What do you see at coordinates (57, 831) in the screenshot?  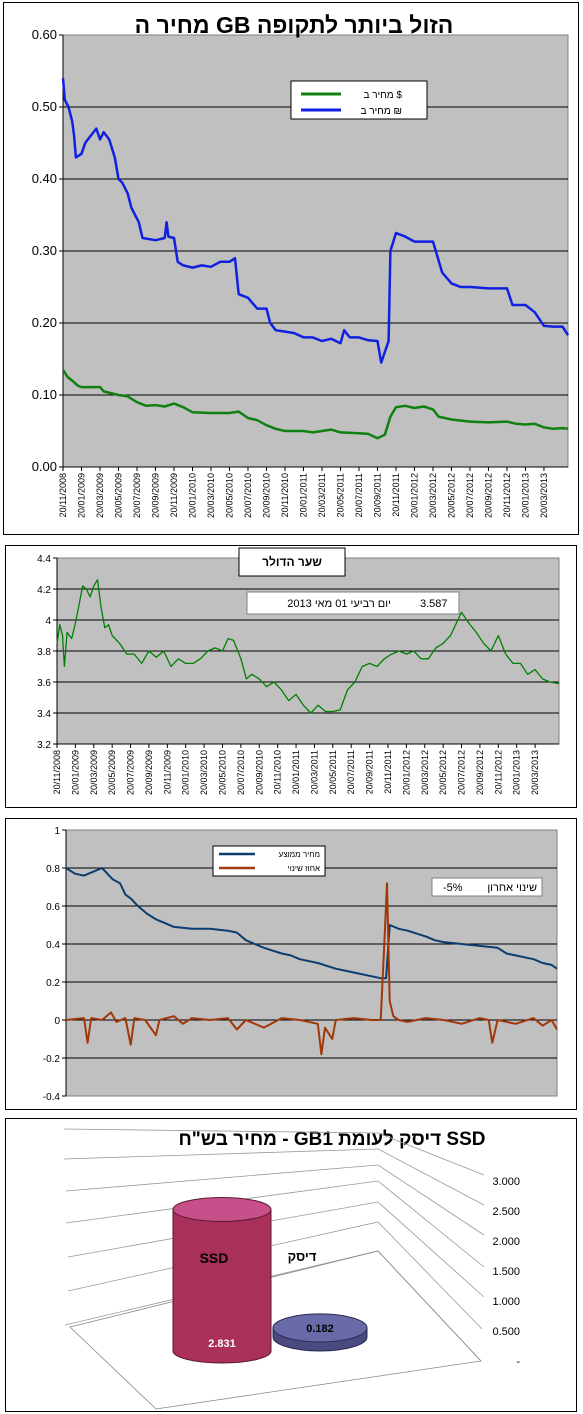 I see `y-tick-label: 1` at bounding box center [57, 831].